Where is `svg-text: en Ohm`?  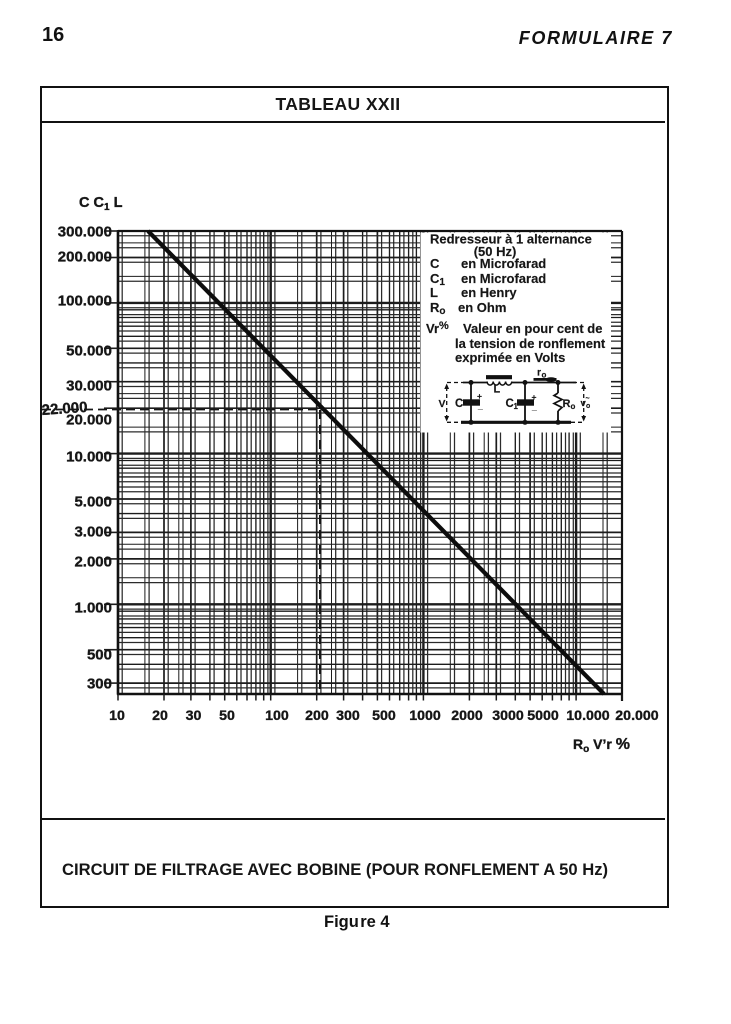
svg-text: en Ohm is located at coordinates (482, 307).